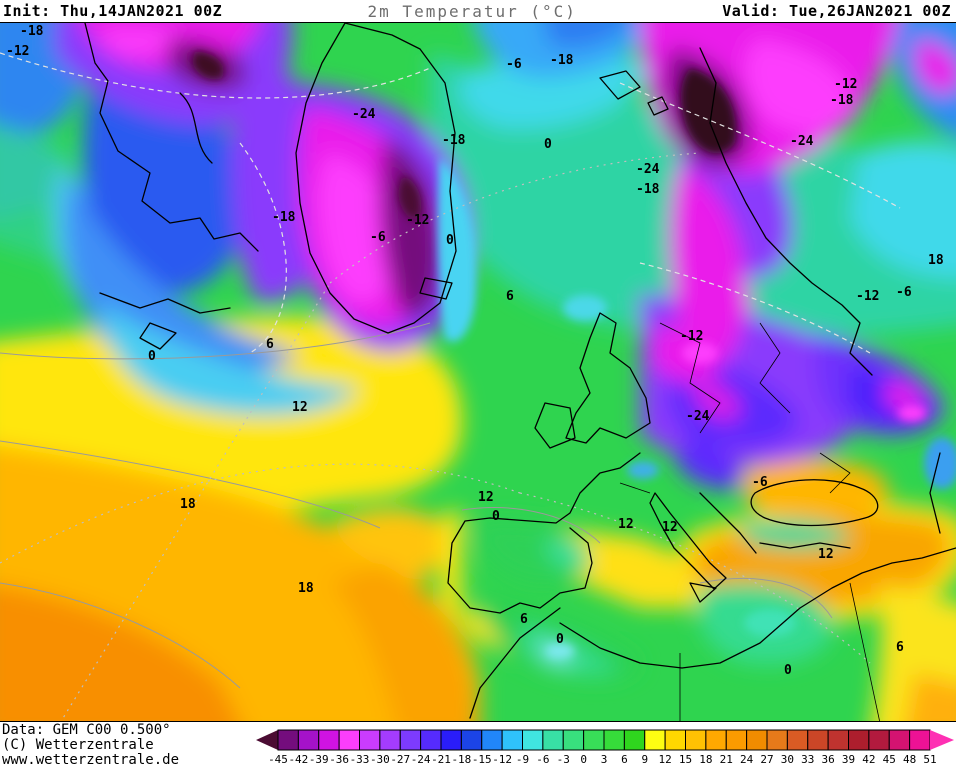 The image size is (956, 768). Describe the element at coordinates (400, 759) in the screenshot. I see `colorbar-tick-label: -27` at that location.